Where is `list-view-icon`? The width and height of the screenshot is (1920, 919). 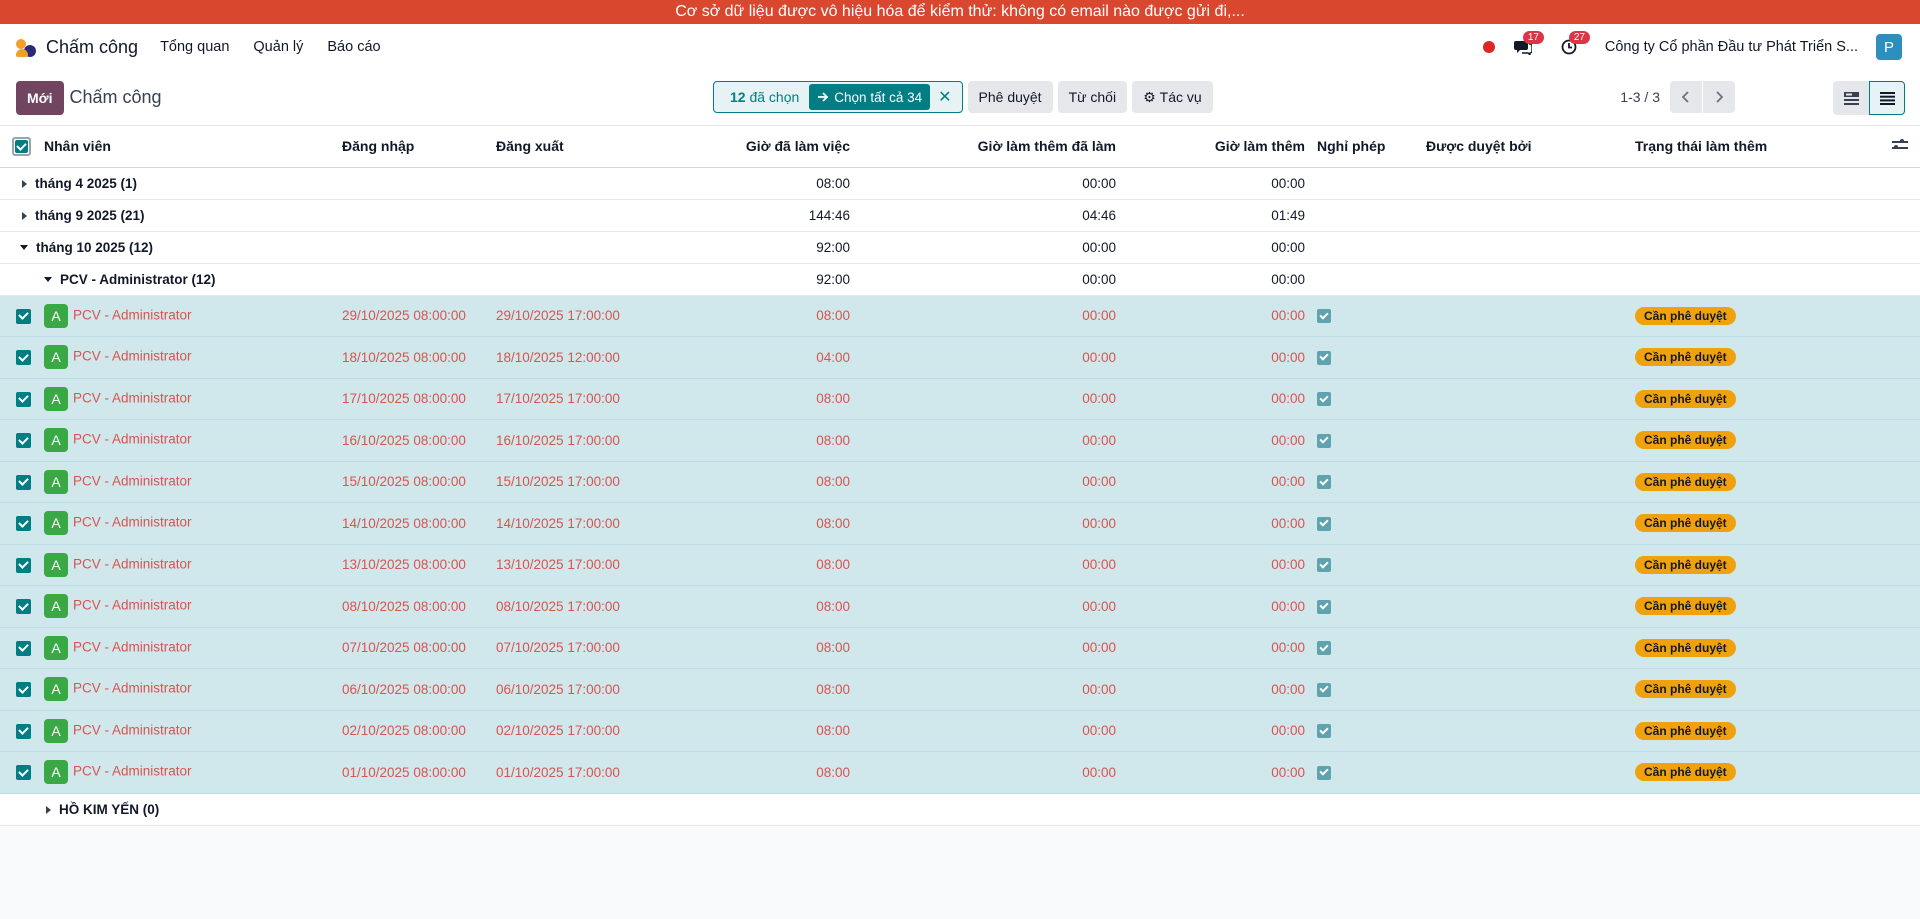
list-view-icon is located at coordinates (1887, 98).